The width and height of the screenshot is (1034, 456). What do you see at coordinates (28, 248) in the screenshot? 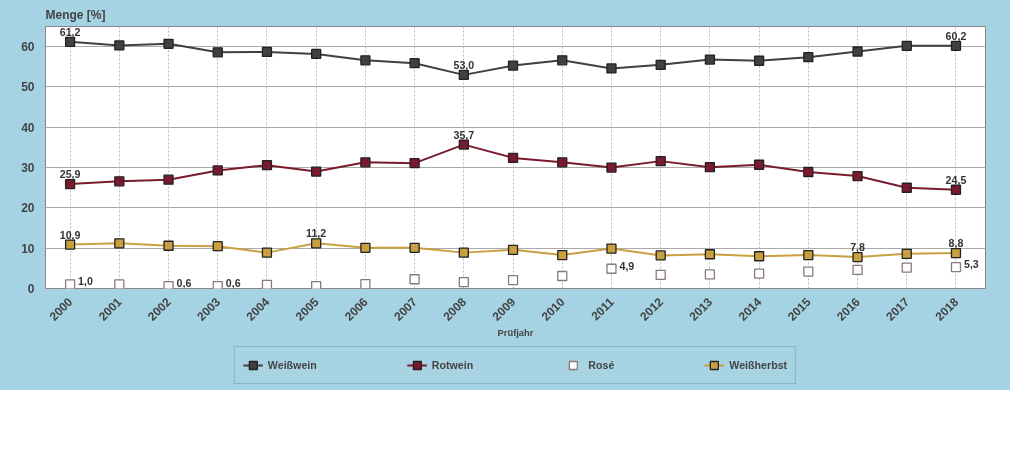
I see `y-tick-label: 10` at bounding box center [28, 248].